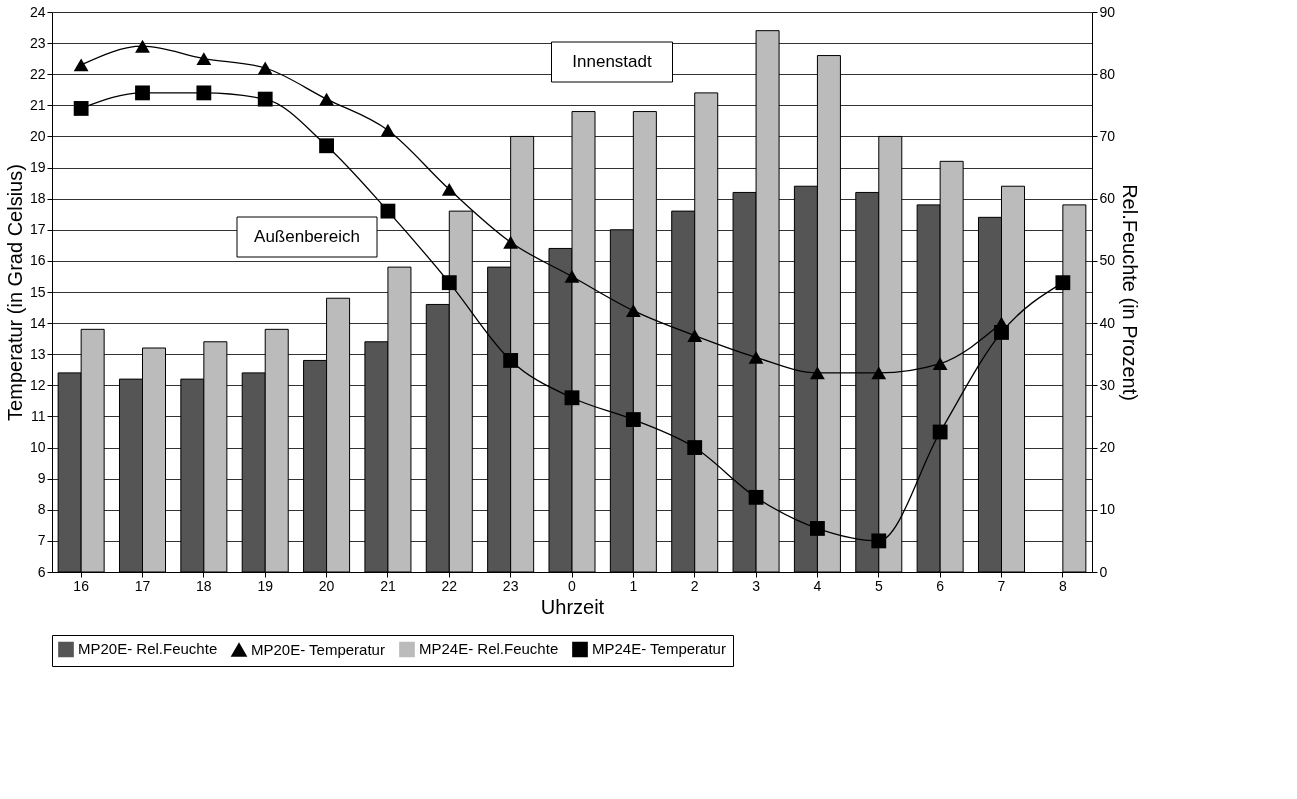 Image resolution: width=1297 pixels, height=799 pixels. What do you see at coordinates (1130, 292) in the screenshot?
I see `y2-axis-title: Rel.Feuchte (in Prozent)` at bounding box center [1130, 292].